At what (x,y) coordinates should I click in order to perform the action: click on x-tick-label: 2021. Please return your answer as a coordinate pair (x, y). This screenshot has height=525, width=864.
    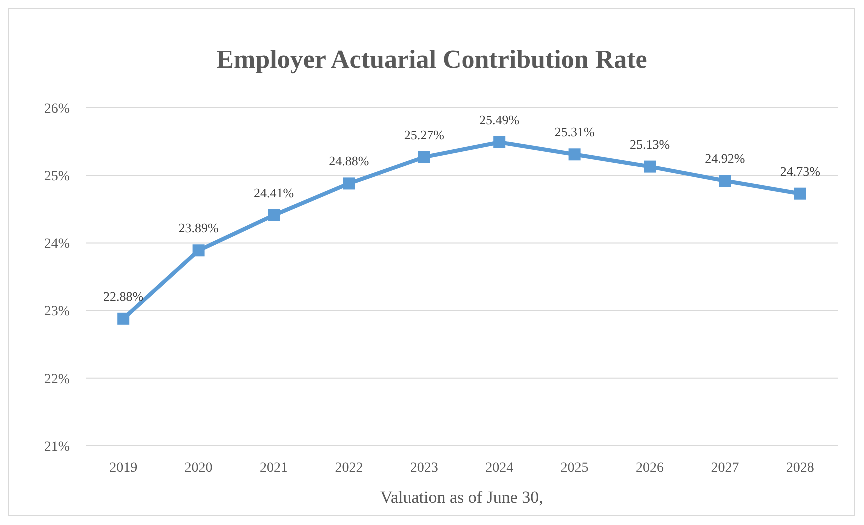
    Looking at the image, I should click on (274, 468).